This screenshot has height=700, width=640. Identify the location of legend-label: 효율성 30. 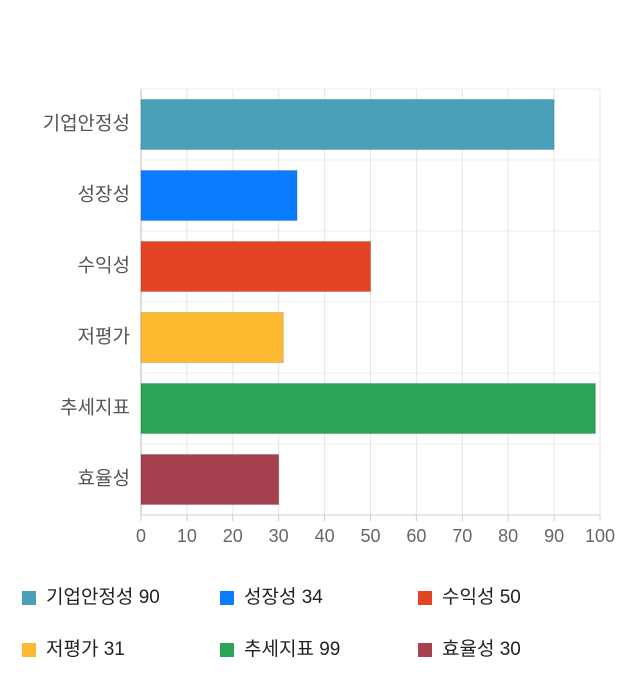
(481, 649).